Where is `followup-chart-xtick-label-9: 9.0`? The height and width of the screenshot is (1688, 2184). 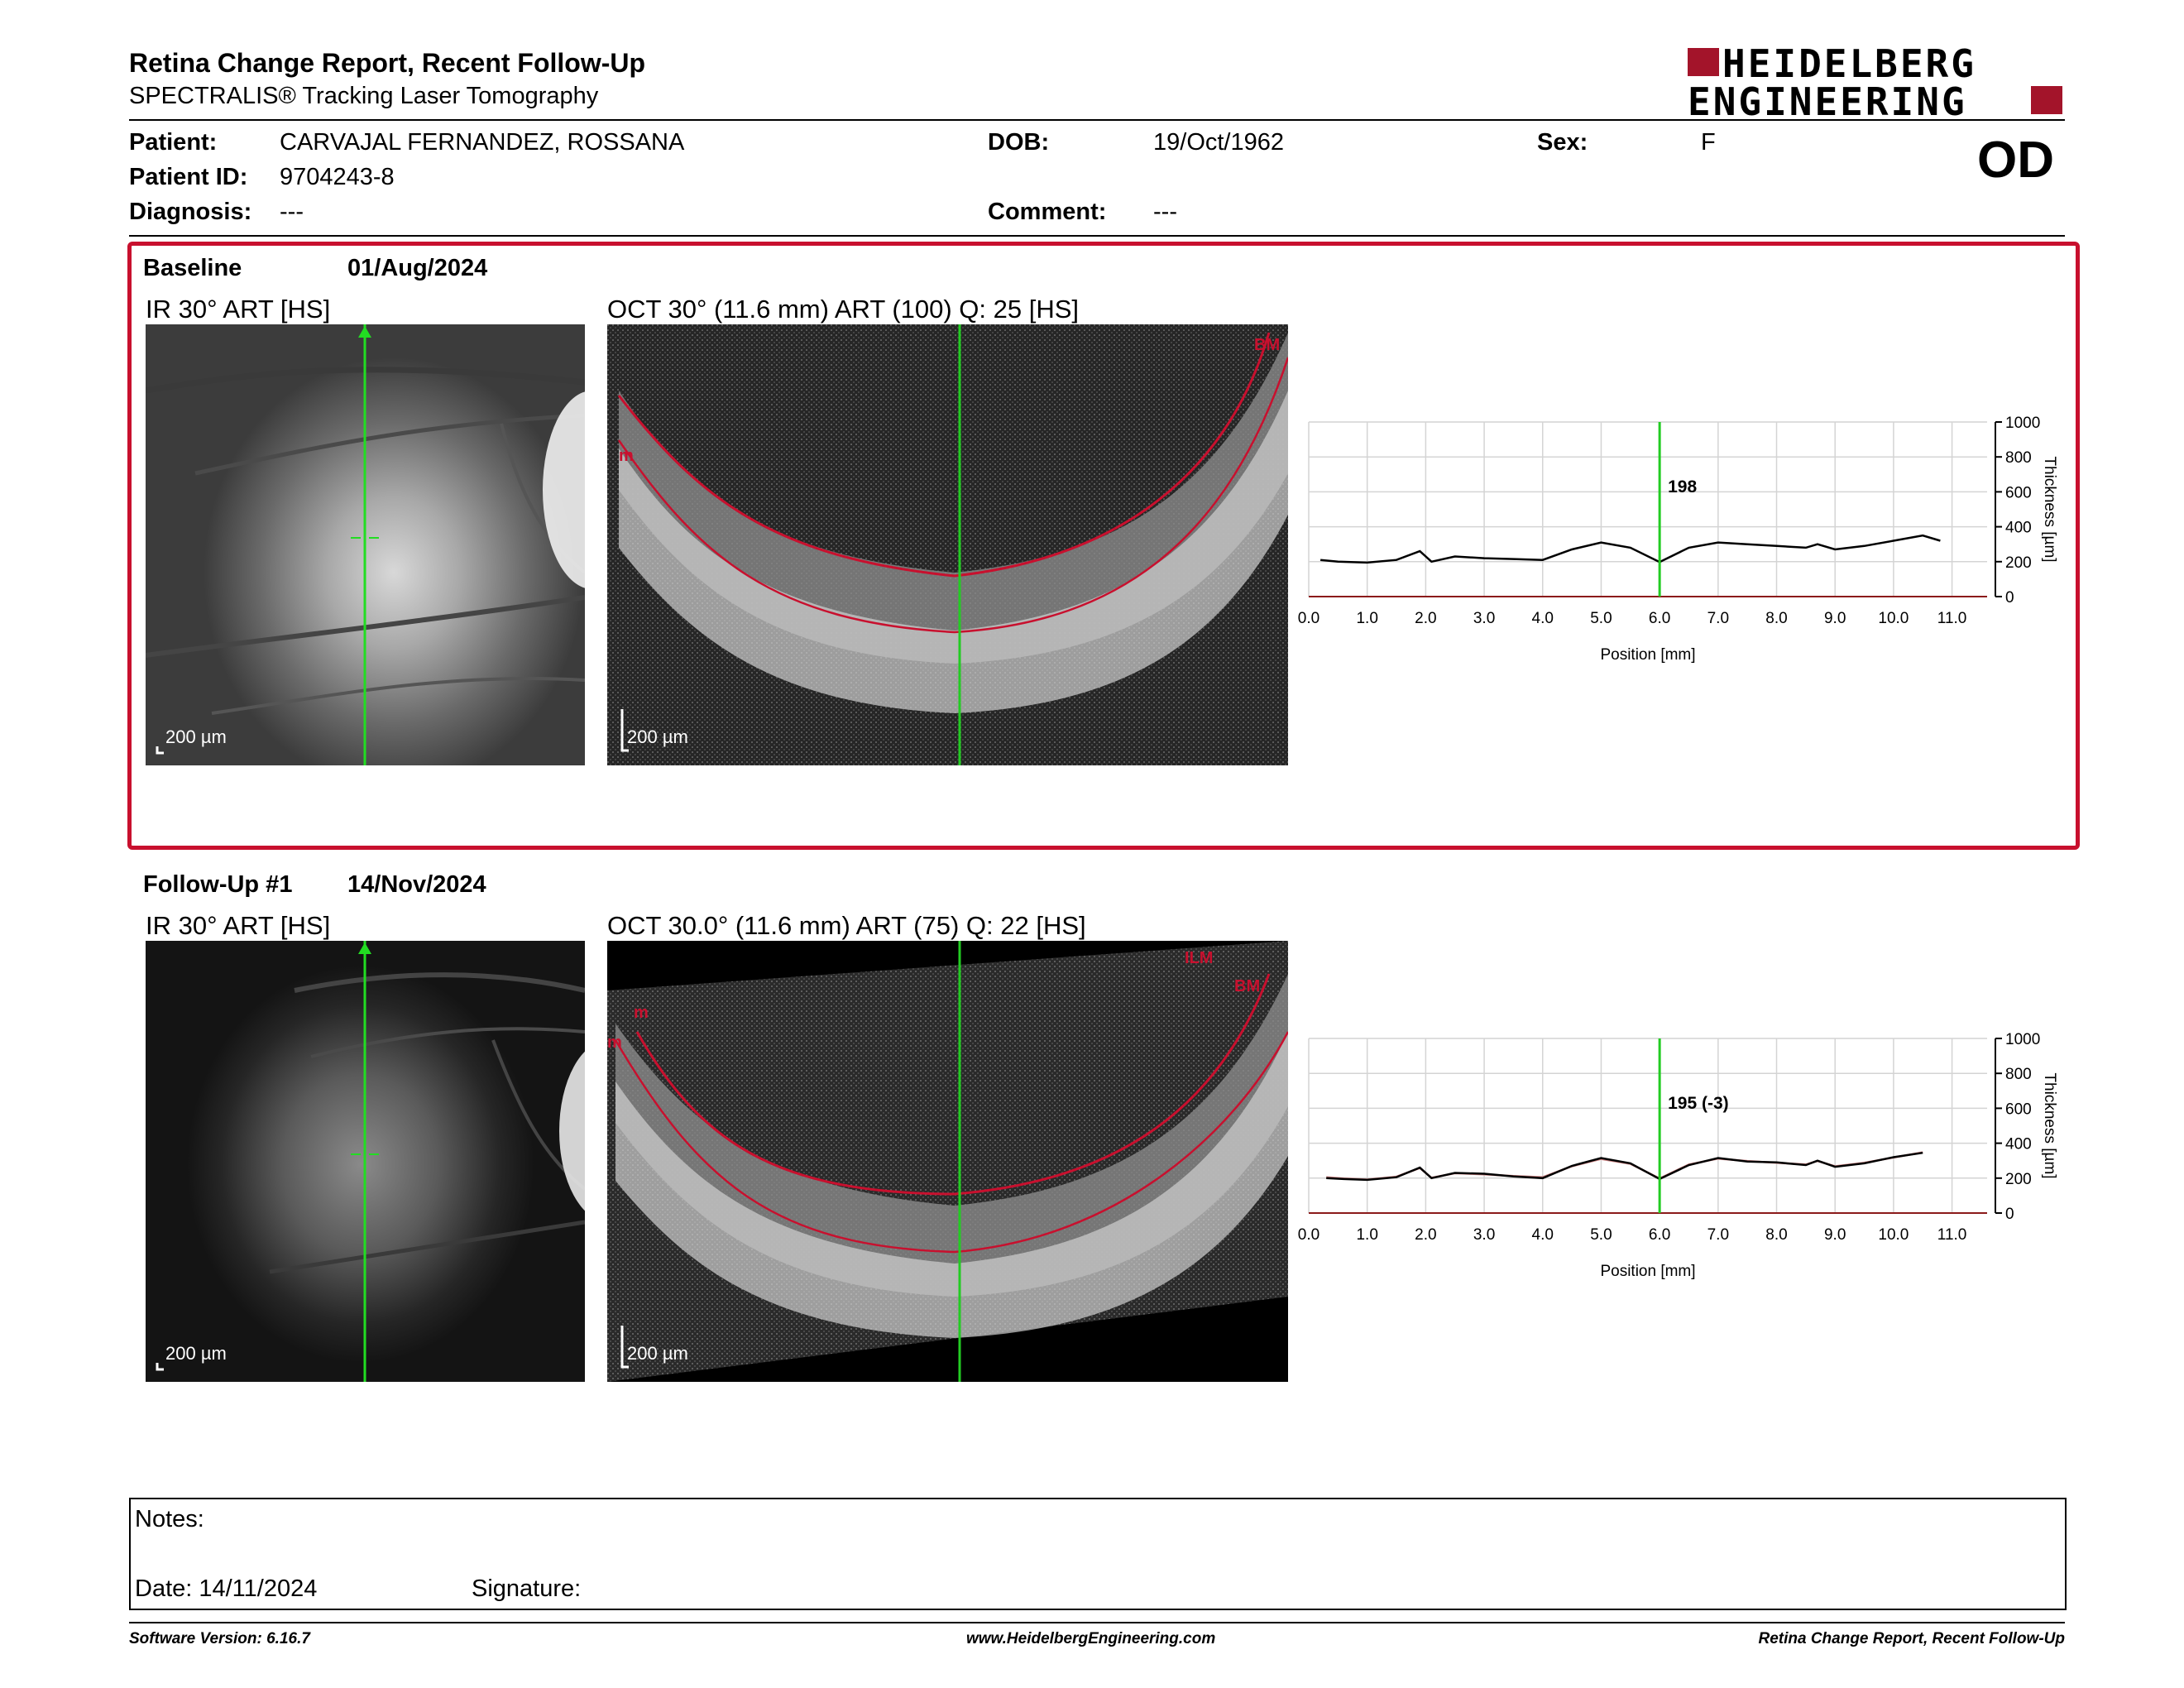
followup-chart-xtick-label-9: 9.0 is located at coordinates (1835, 1235).